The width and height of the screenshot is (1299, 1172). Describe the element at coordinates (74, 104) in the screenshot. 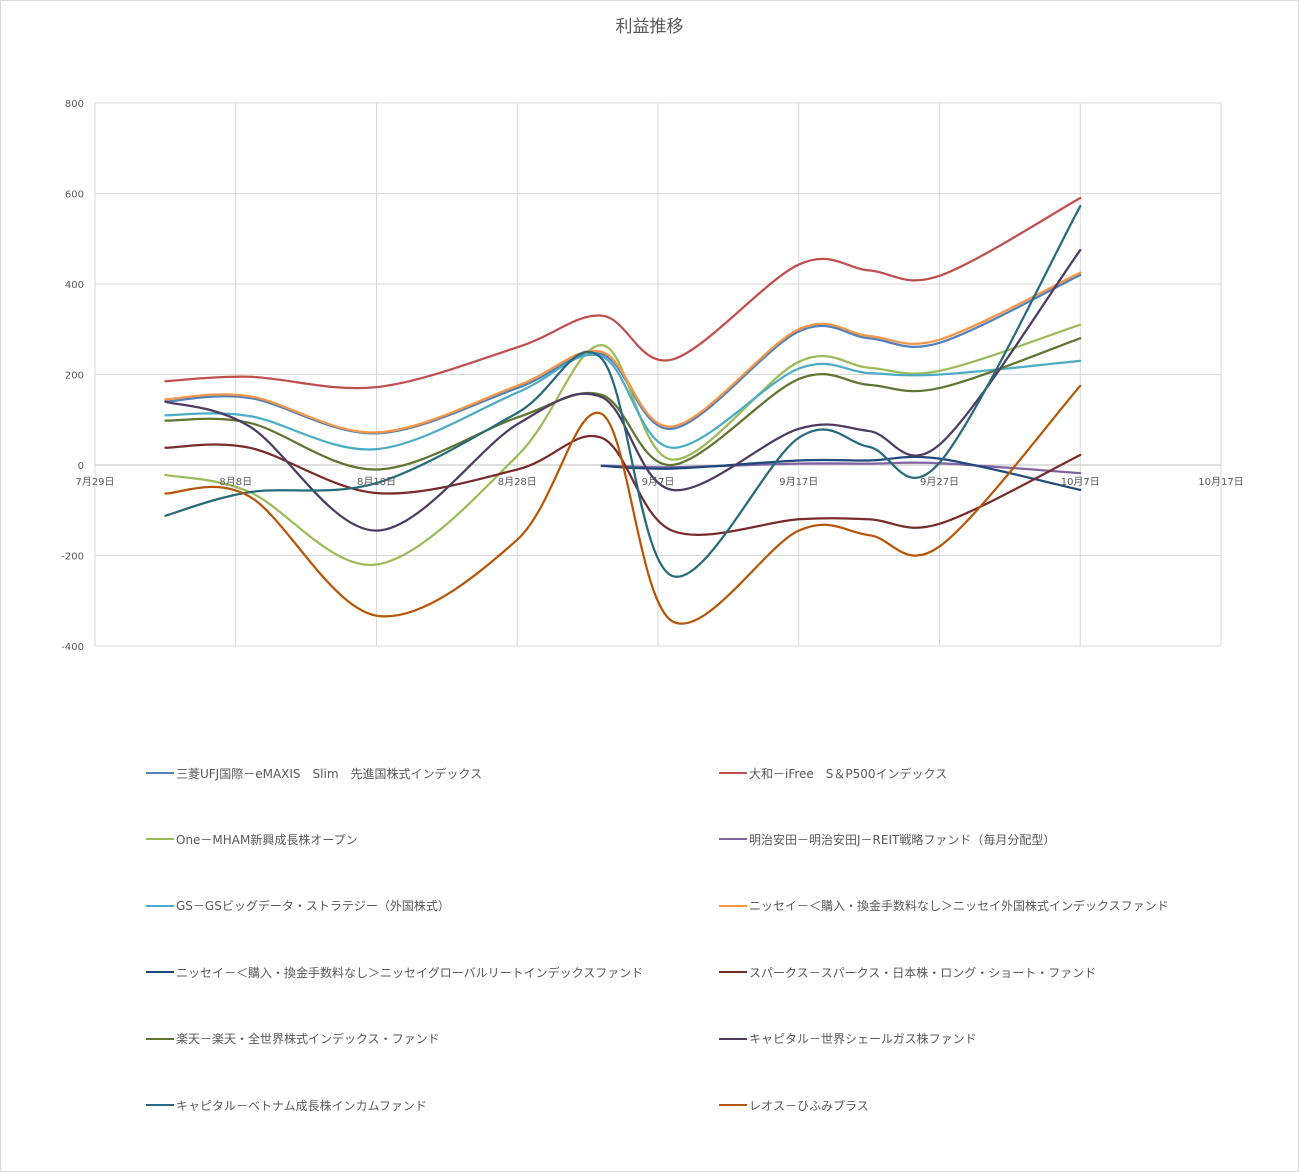

I see `y-tick-label: 800` at that location.